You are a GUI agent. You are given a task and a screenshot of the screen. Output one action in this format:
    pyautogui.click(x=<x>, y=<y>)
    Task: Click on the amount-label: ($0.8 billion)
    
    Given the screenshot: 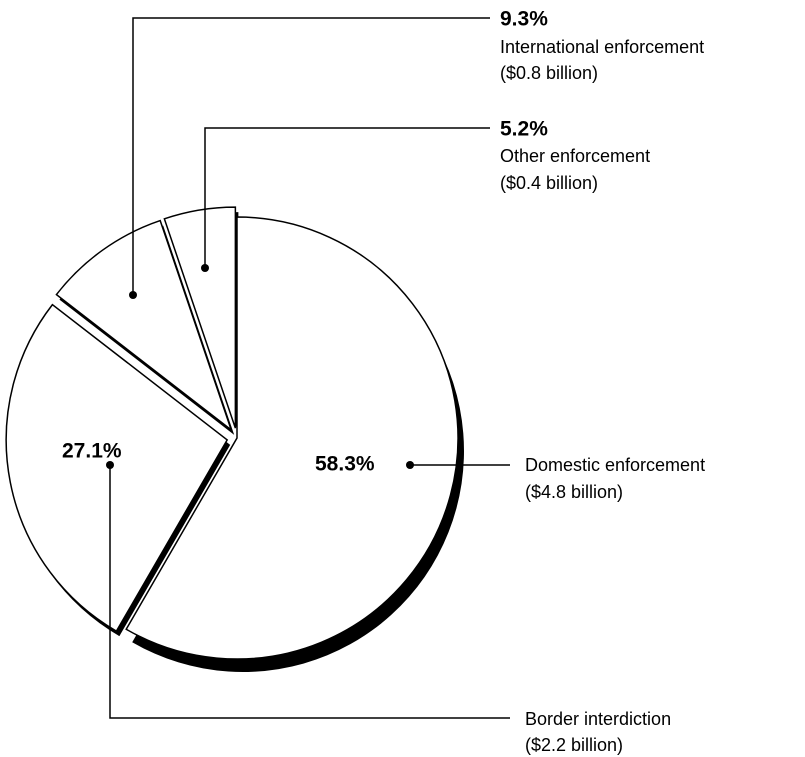 What is the action you would take?
    pyautogui.click(x=549, y=73)
    